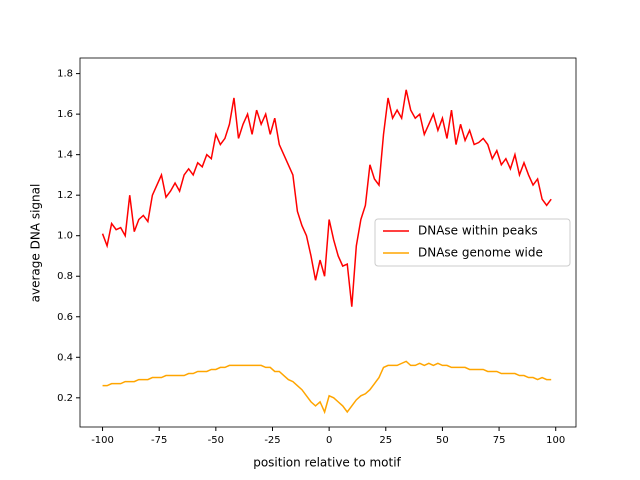 The image size is (640, 480). Describe the element at coordinates (555, 440) in the screenshot. I see `x-tick-label: 100` at that location.